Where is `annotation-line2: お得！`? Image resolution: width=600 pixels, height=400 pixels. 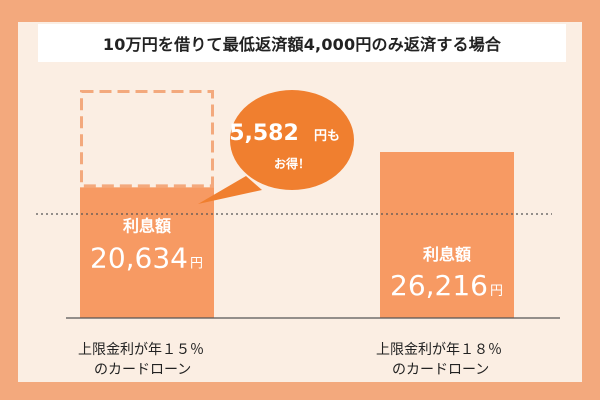 annotation-line2: お得！ is located at coordinates (292, 163).